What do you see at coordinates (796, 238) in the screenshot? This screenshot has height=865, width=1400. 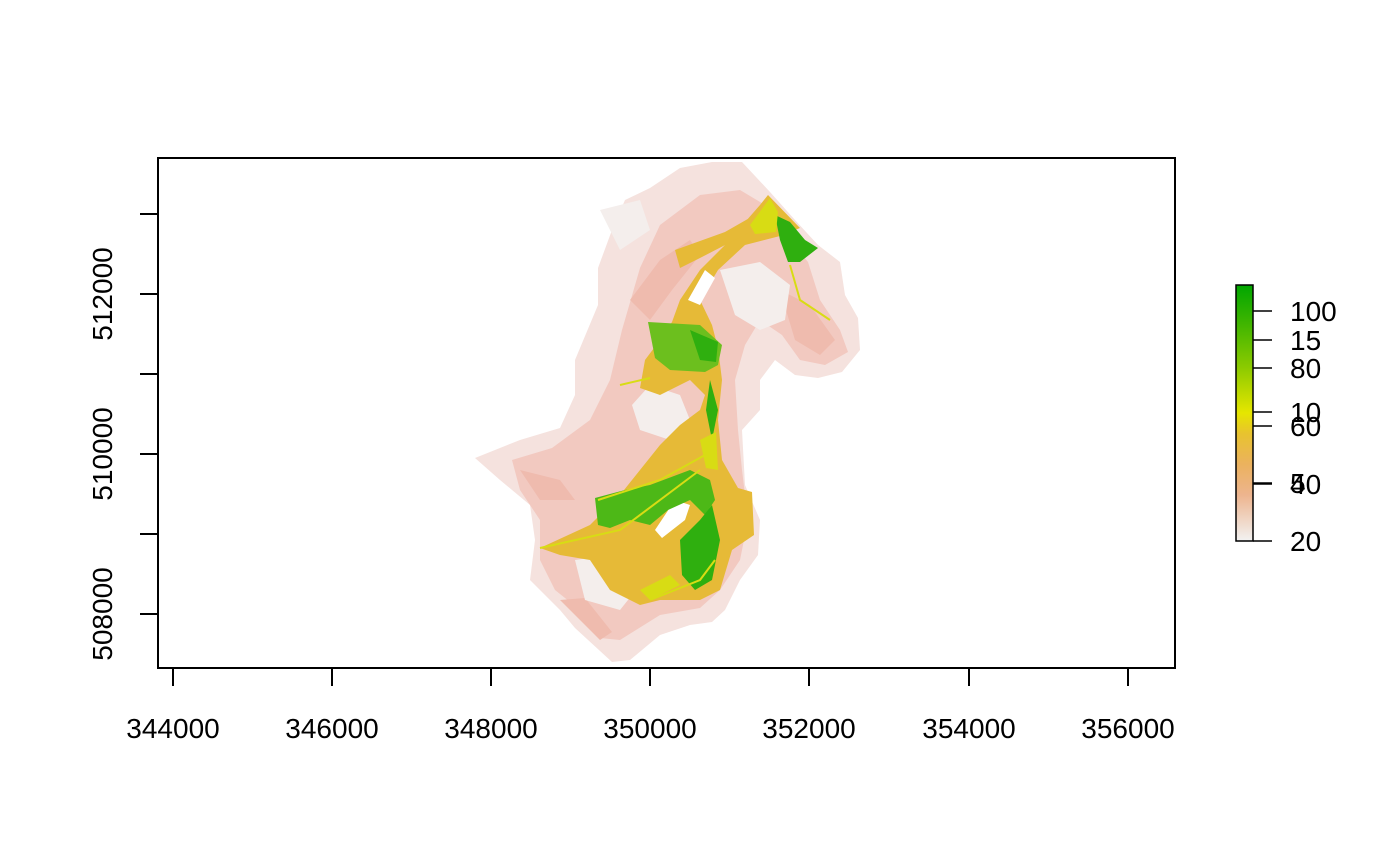 I see `raster-forest-ne` at bounding box center [796, 238].